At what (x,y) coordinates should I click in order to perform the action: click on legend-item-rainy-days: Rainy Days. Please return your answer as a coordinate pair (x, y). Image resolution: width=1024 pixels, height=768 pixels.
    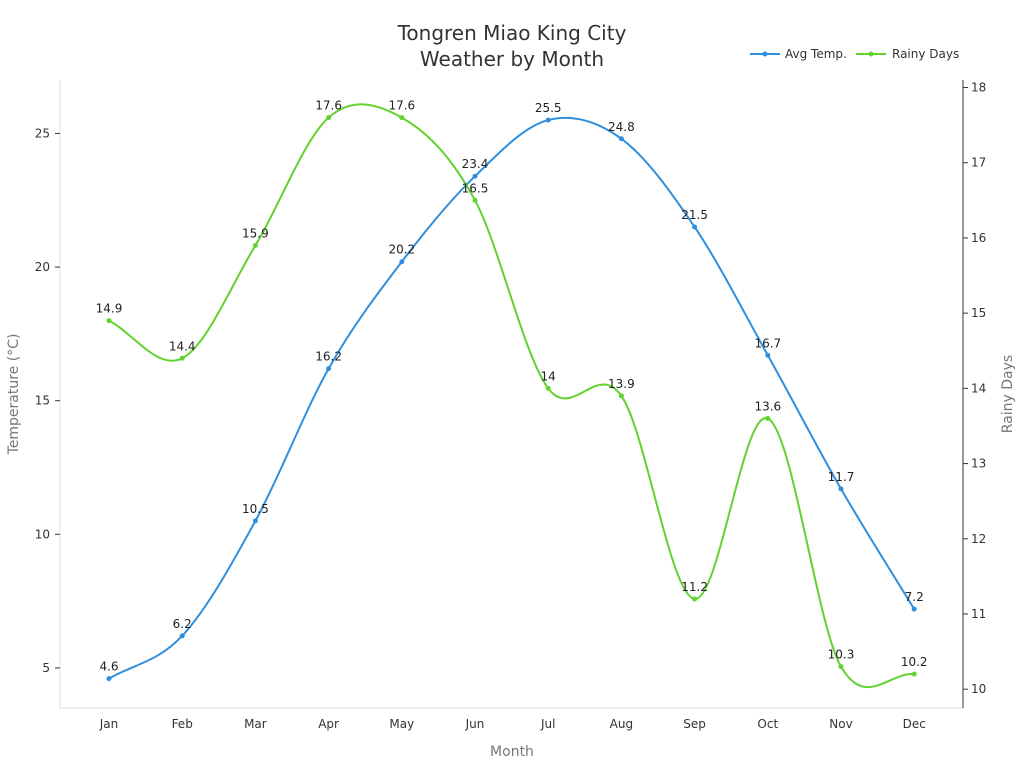
    Looking at the image, I should click on (907, 54).